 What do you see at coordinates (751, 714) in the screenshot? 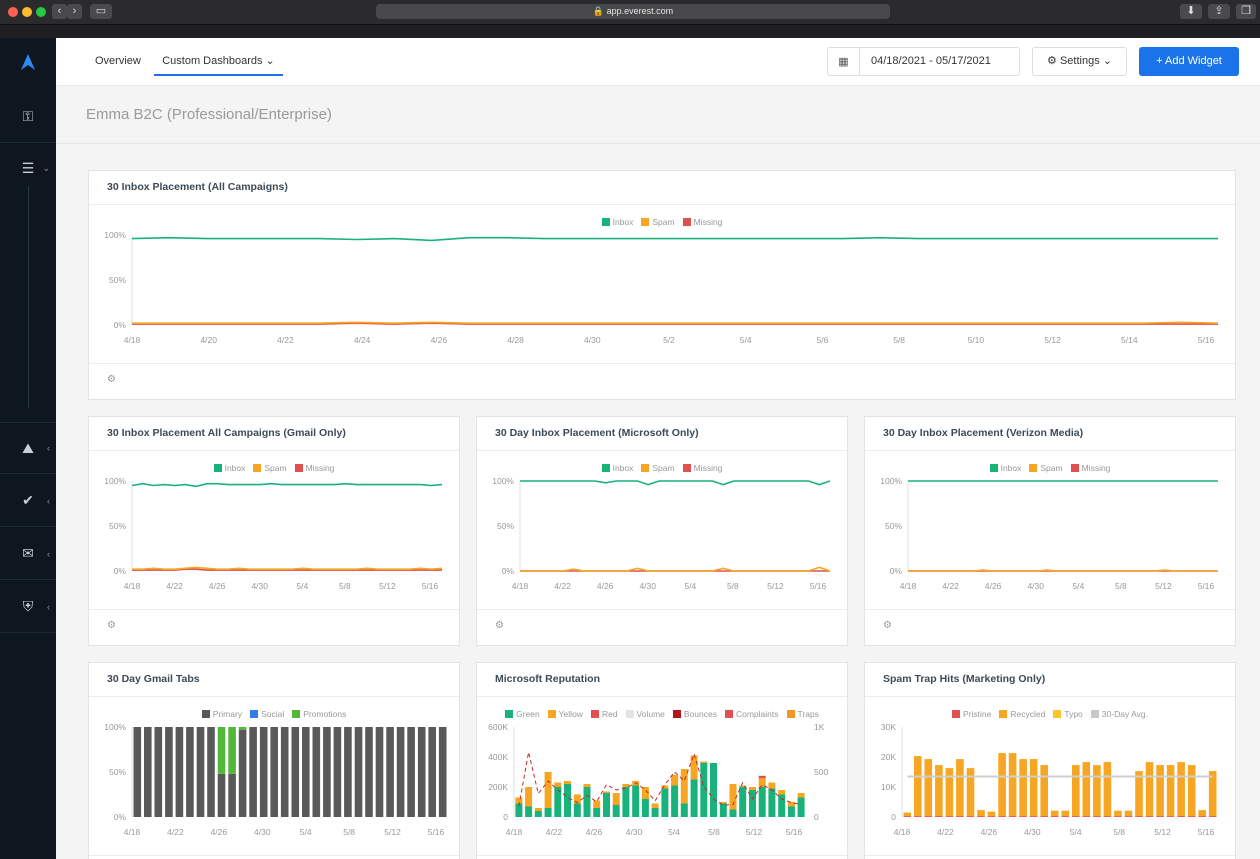
I see `legend-item-complaints: Complaints` at bounding box center [751, 714].